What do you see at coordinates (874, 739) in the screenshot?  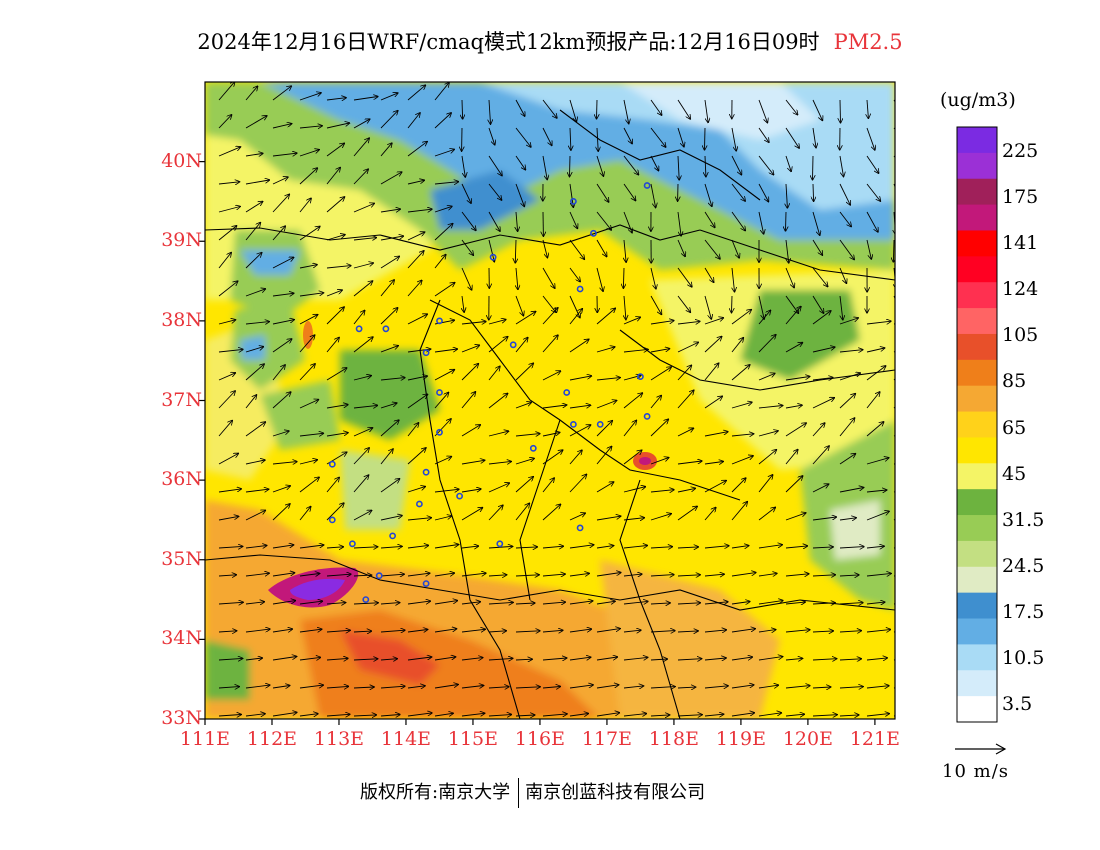 I see `lon-label: 121E` at bounding box center [874, 739].